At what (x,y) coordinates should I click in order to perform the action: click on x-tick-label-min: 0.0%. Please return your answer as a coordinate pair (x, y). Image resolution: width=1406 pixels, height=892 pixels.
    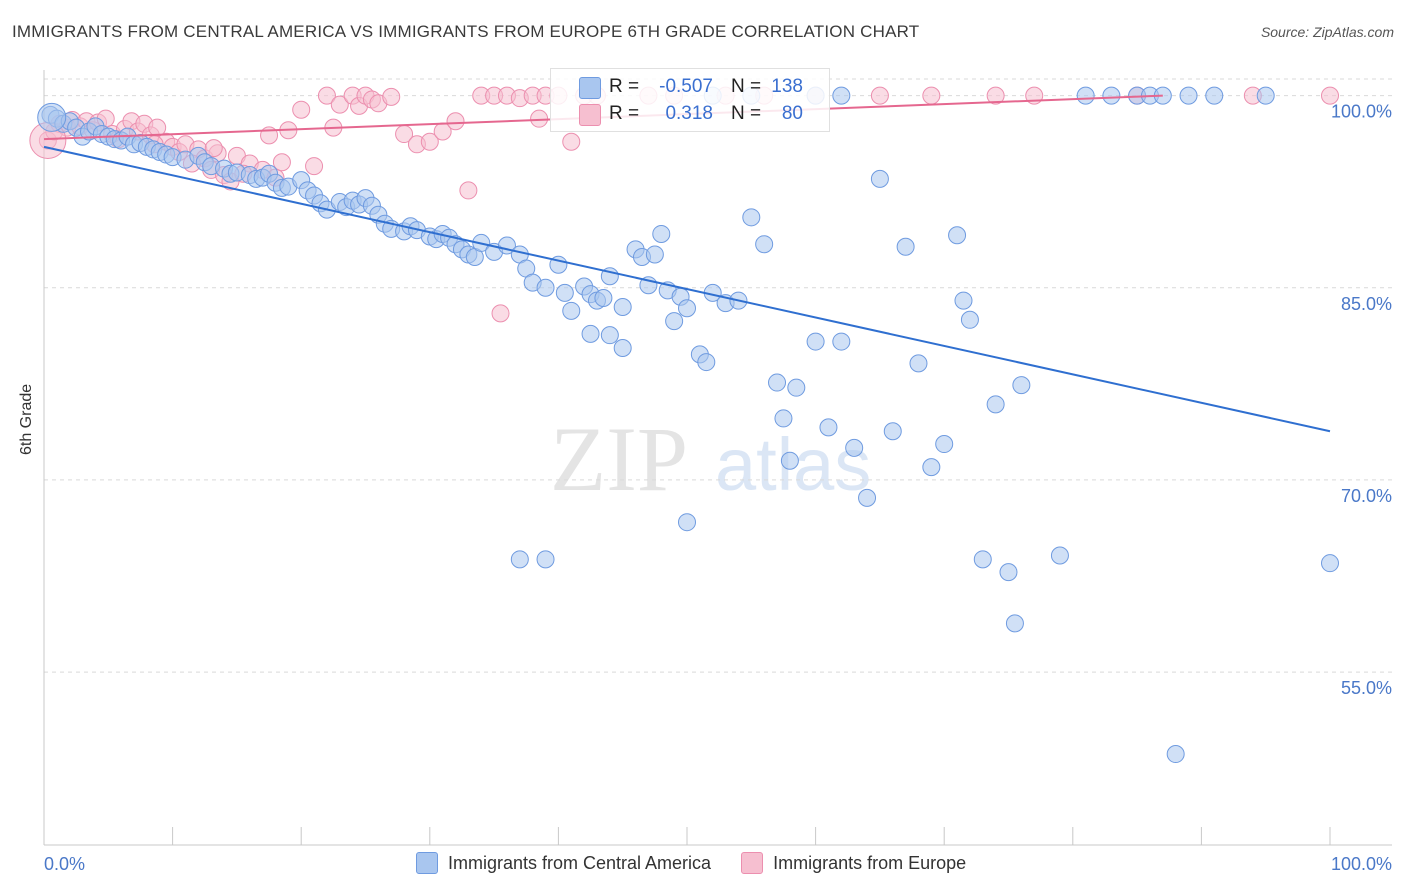
    Looking at the image, I should click on (64, 864).